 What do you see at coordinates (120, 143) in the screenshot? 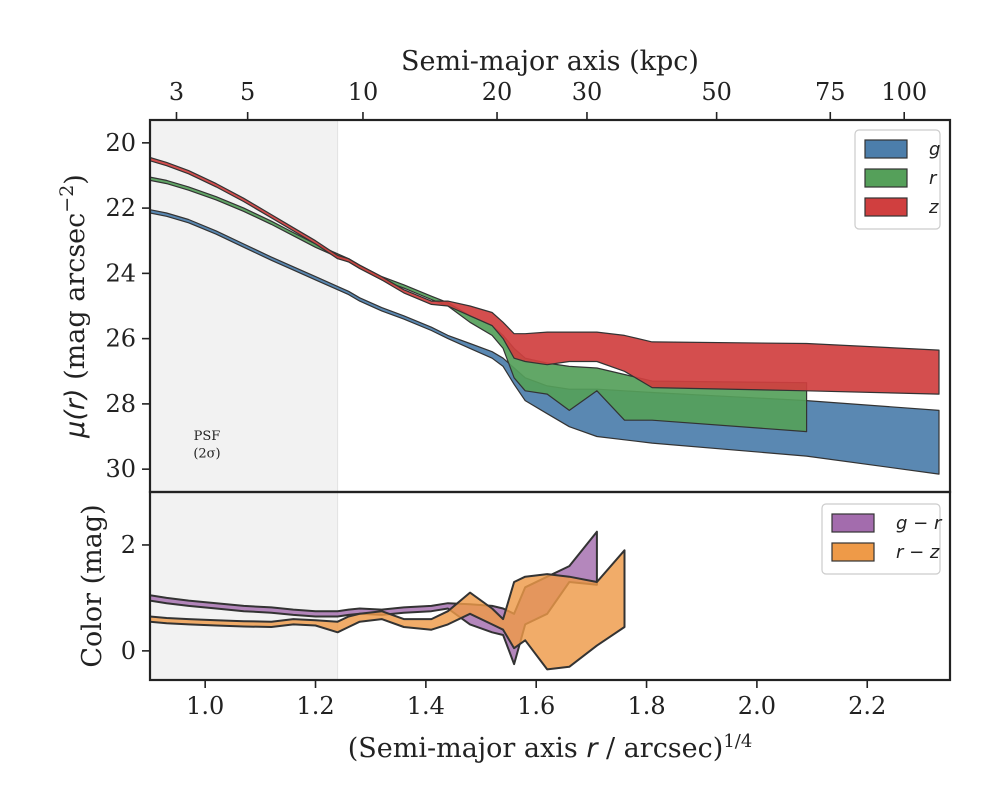
I see `y-tick-label: 20` at bounding box center [120, 143].